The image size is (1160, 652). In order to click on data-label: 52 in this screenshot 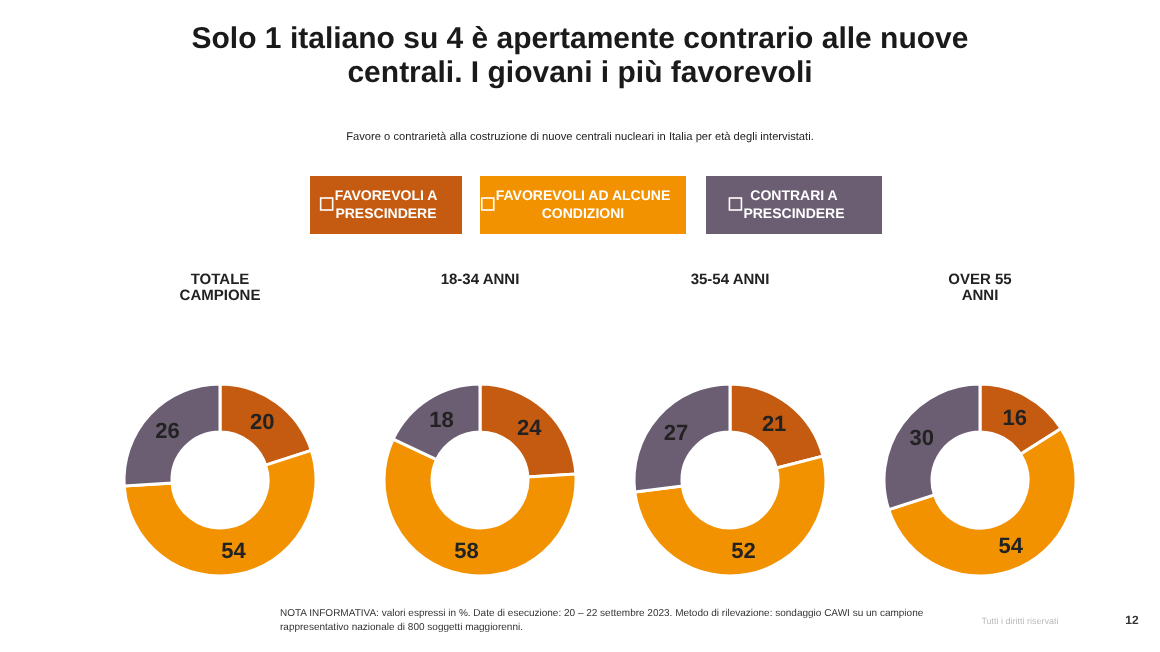, I will do `click(743, 552)`.